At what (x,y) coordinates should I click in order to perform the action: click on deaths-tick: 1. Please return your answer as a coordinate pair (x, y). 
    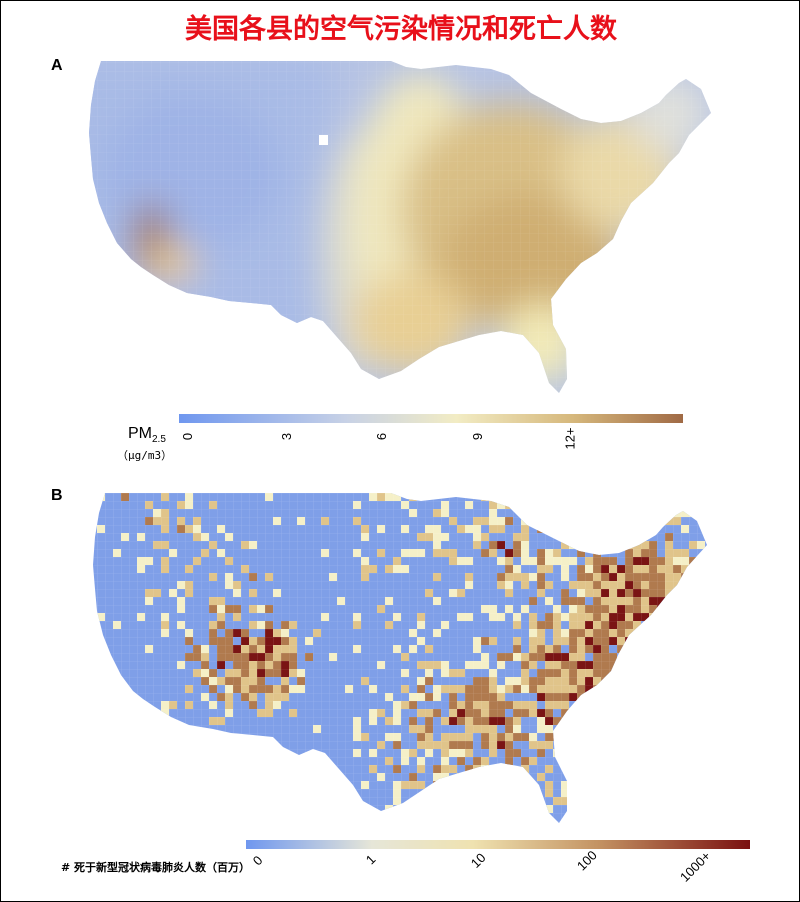
    Looking at the image, I should click on (370, 859).